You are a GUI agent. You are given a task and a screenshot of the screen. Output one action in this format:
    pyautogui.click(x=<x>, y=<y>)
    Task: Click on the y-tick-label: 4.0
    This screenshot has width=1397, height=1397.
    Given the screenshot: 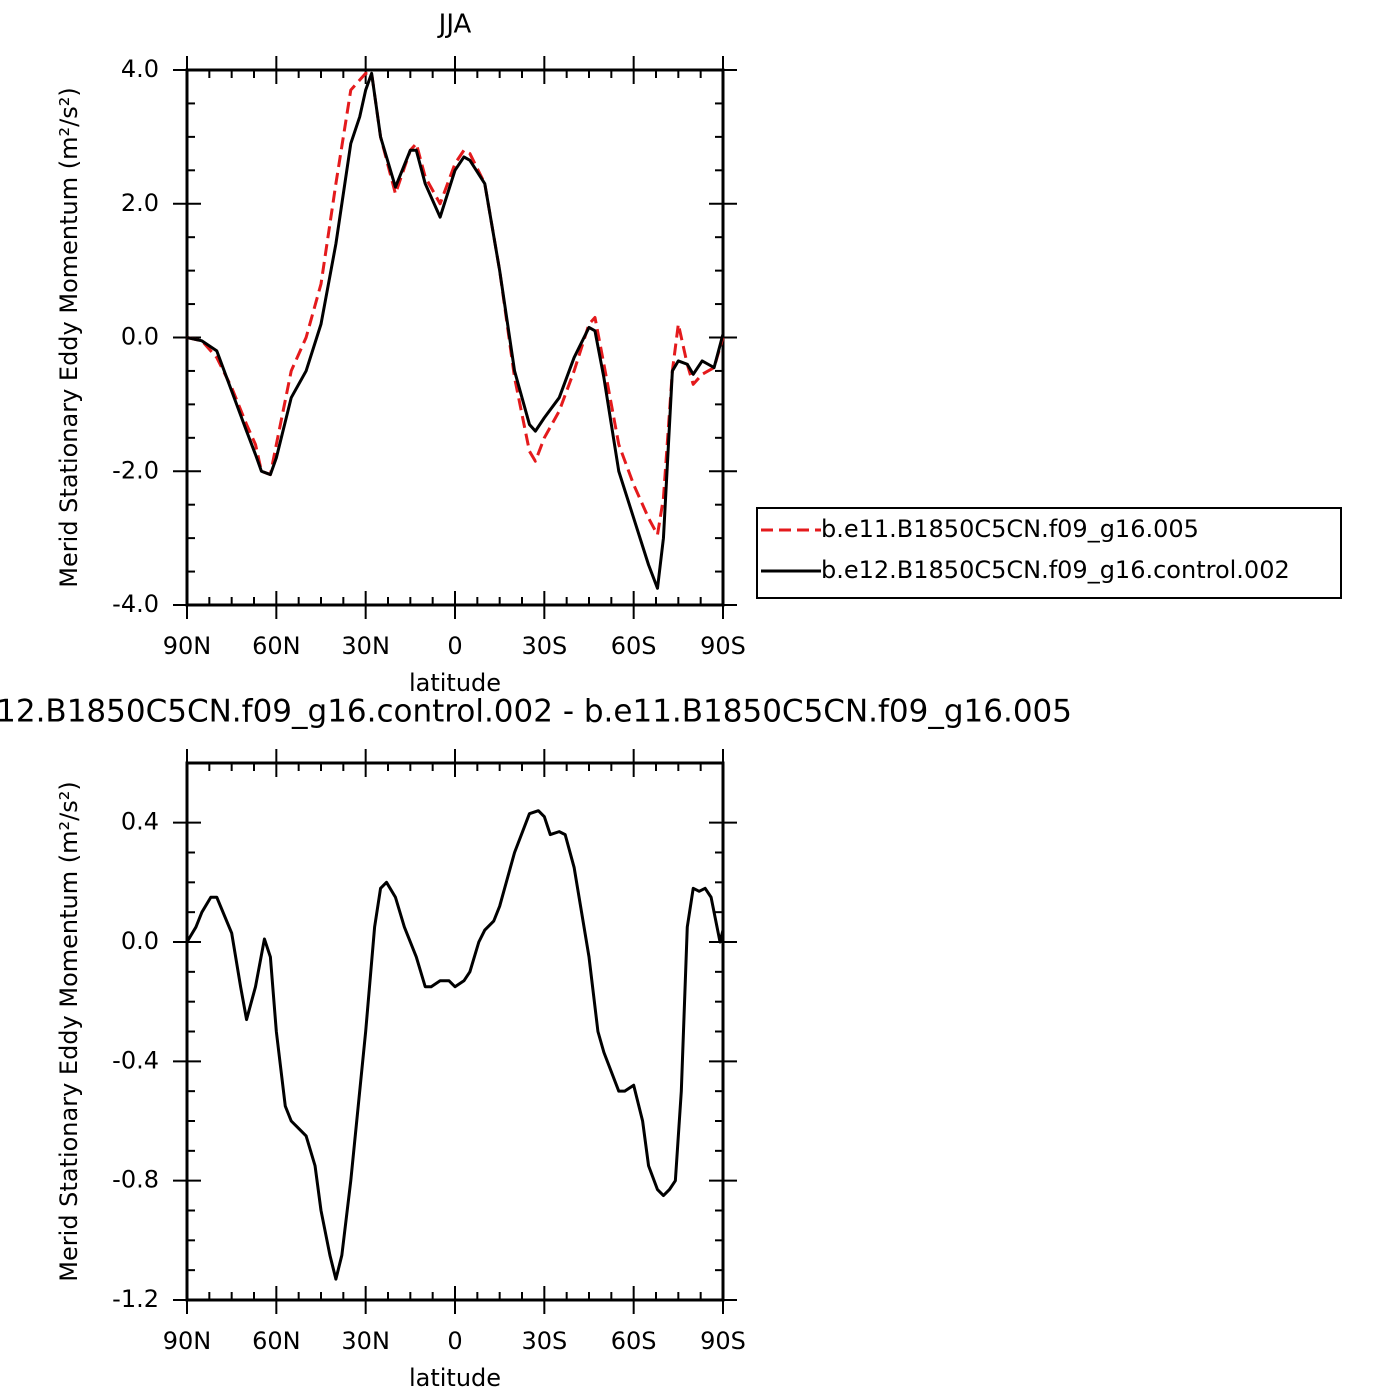 What is the action you would take?
    pyautogui.click(x=140, y=69)
    